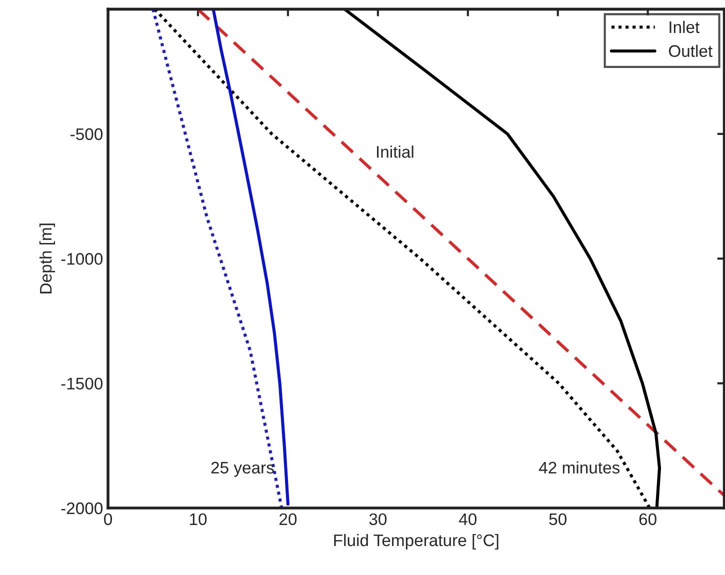  I want to click on x-tick-label: 60, so click(647, 519).